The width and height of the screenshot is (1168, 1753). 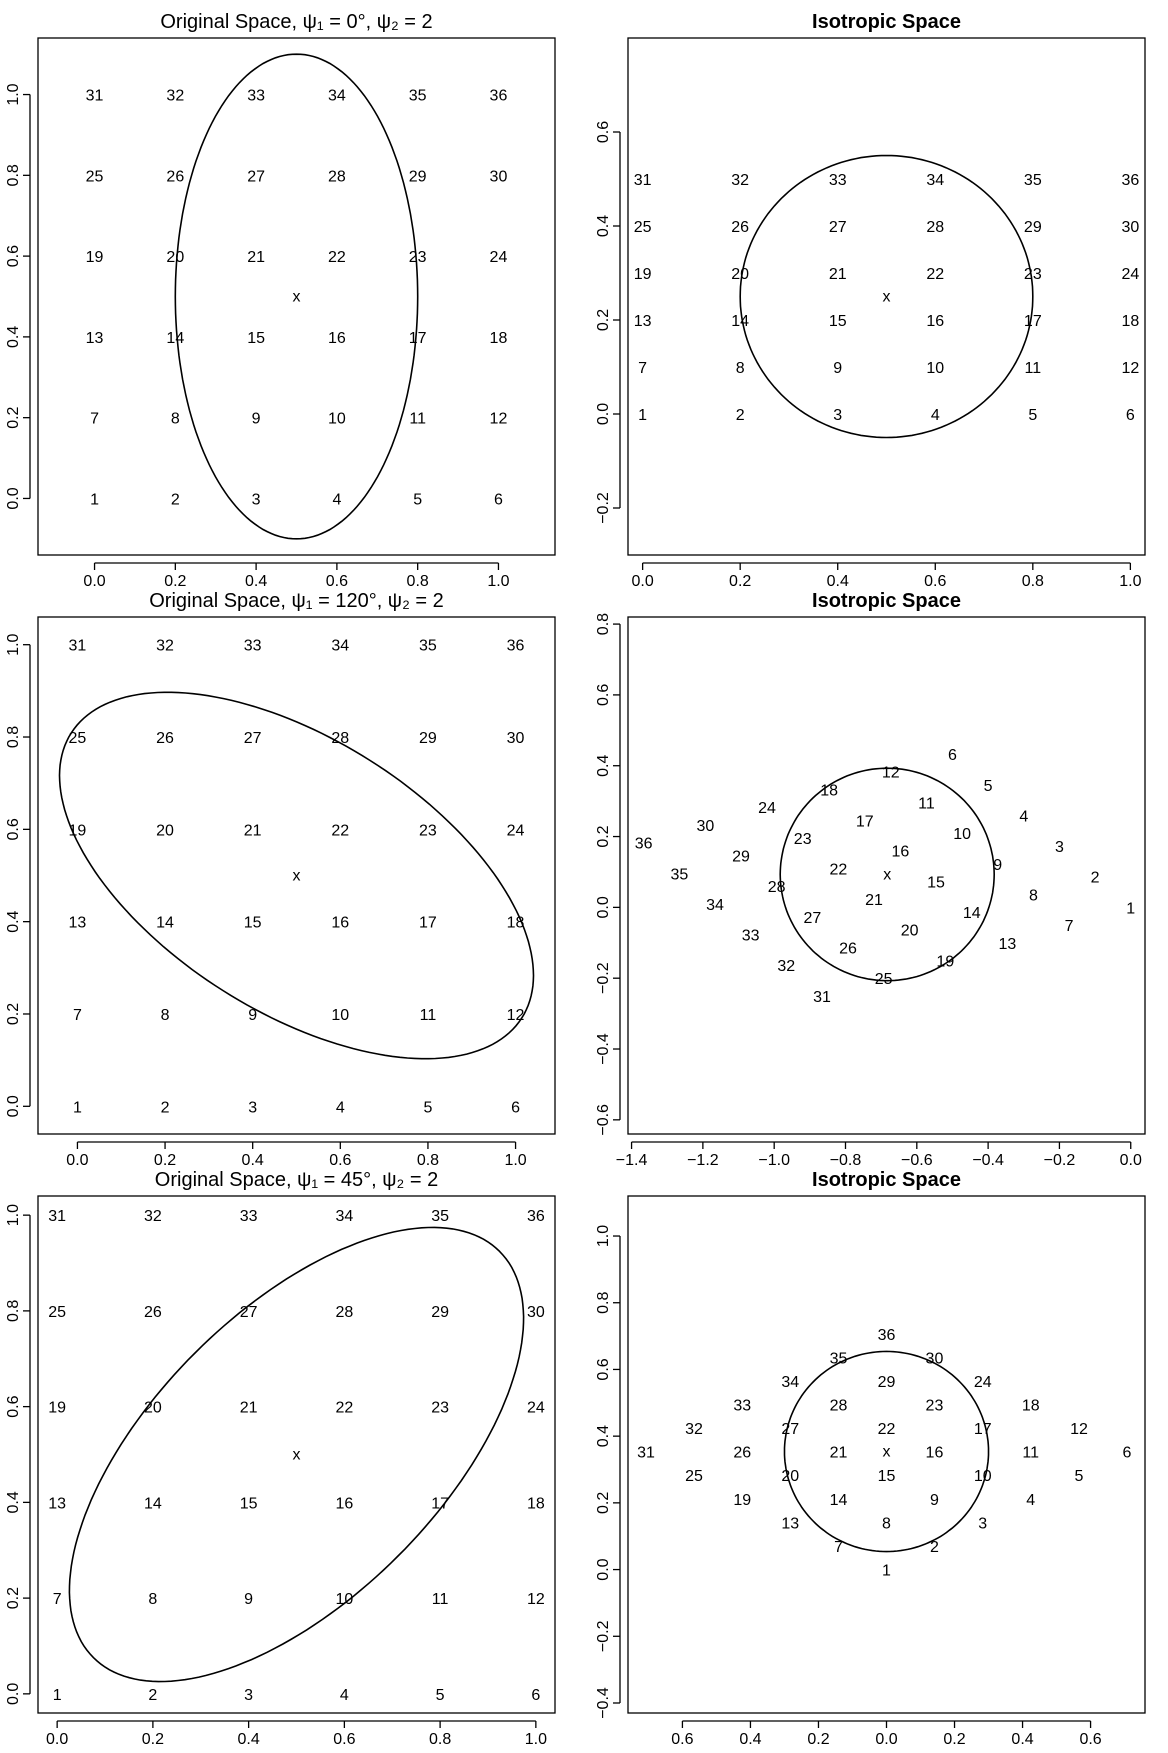 What do you see at coordinates (703, 1160) in the screenshot?
I see `x-tick-label: −1.2` at bounding box center [703, 1160].